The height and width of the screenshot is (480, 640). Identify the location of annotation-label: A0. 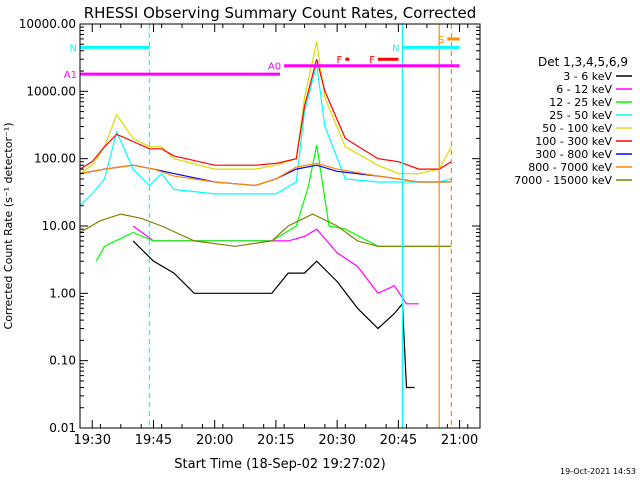
(274, 67).